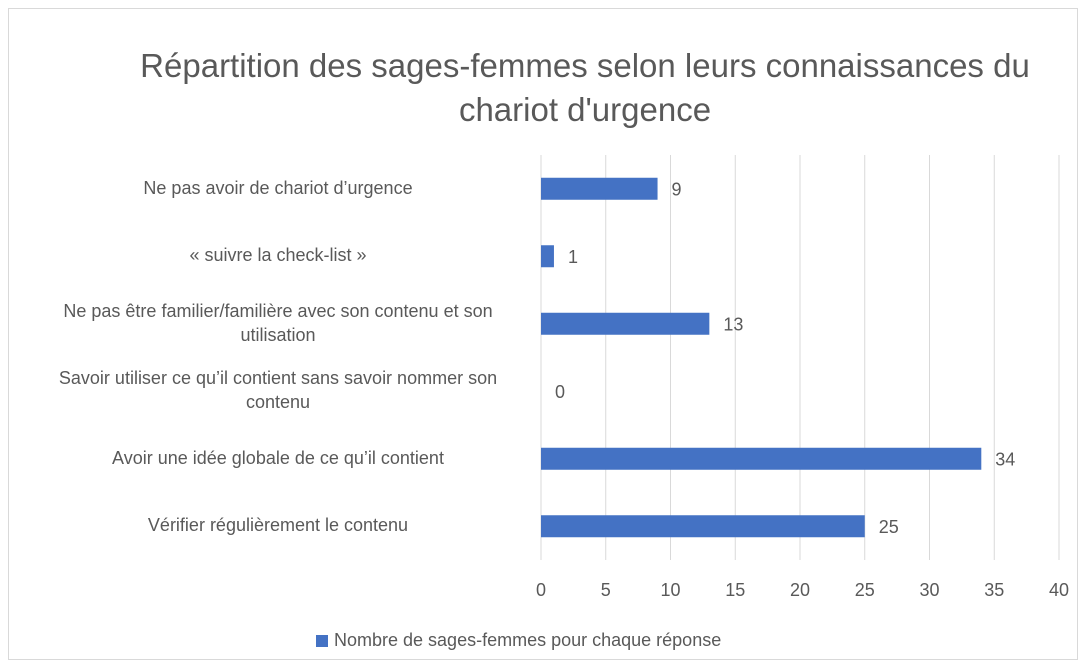 The width and height of the screenshot is (1089, 670). What do you see at coordinates (606, 590) in the screenshot?
I see `x-tick-label: 5` at bounding box center [606, 590].